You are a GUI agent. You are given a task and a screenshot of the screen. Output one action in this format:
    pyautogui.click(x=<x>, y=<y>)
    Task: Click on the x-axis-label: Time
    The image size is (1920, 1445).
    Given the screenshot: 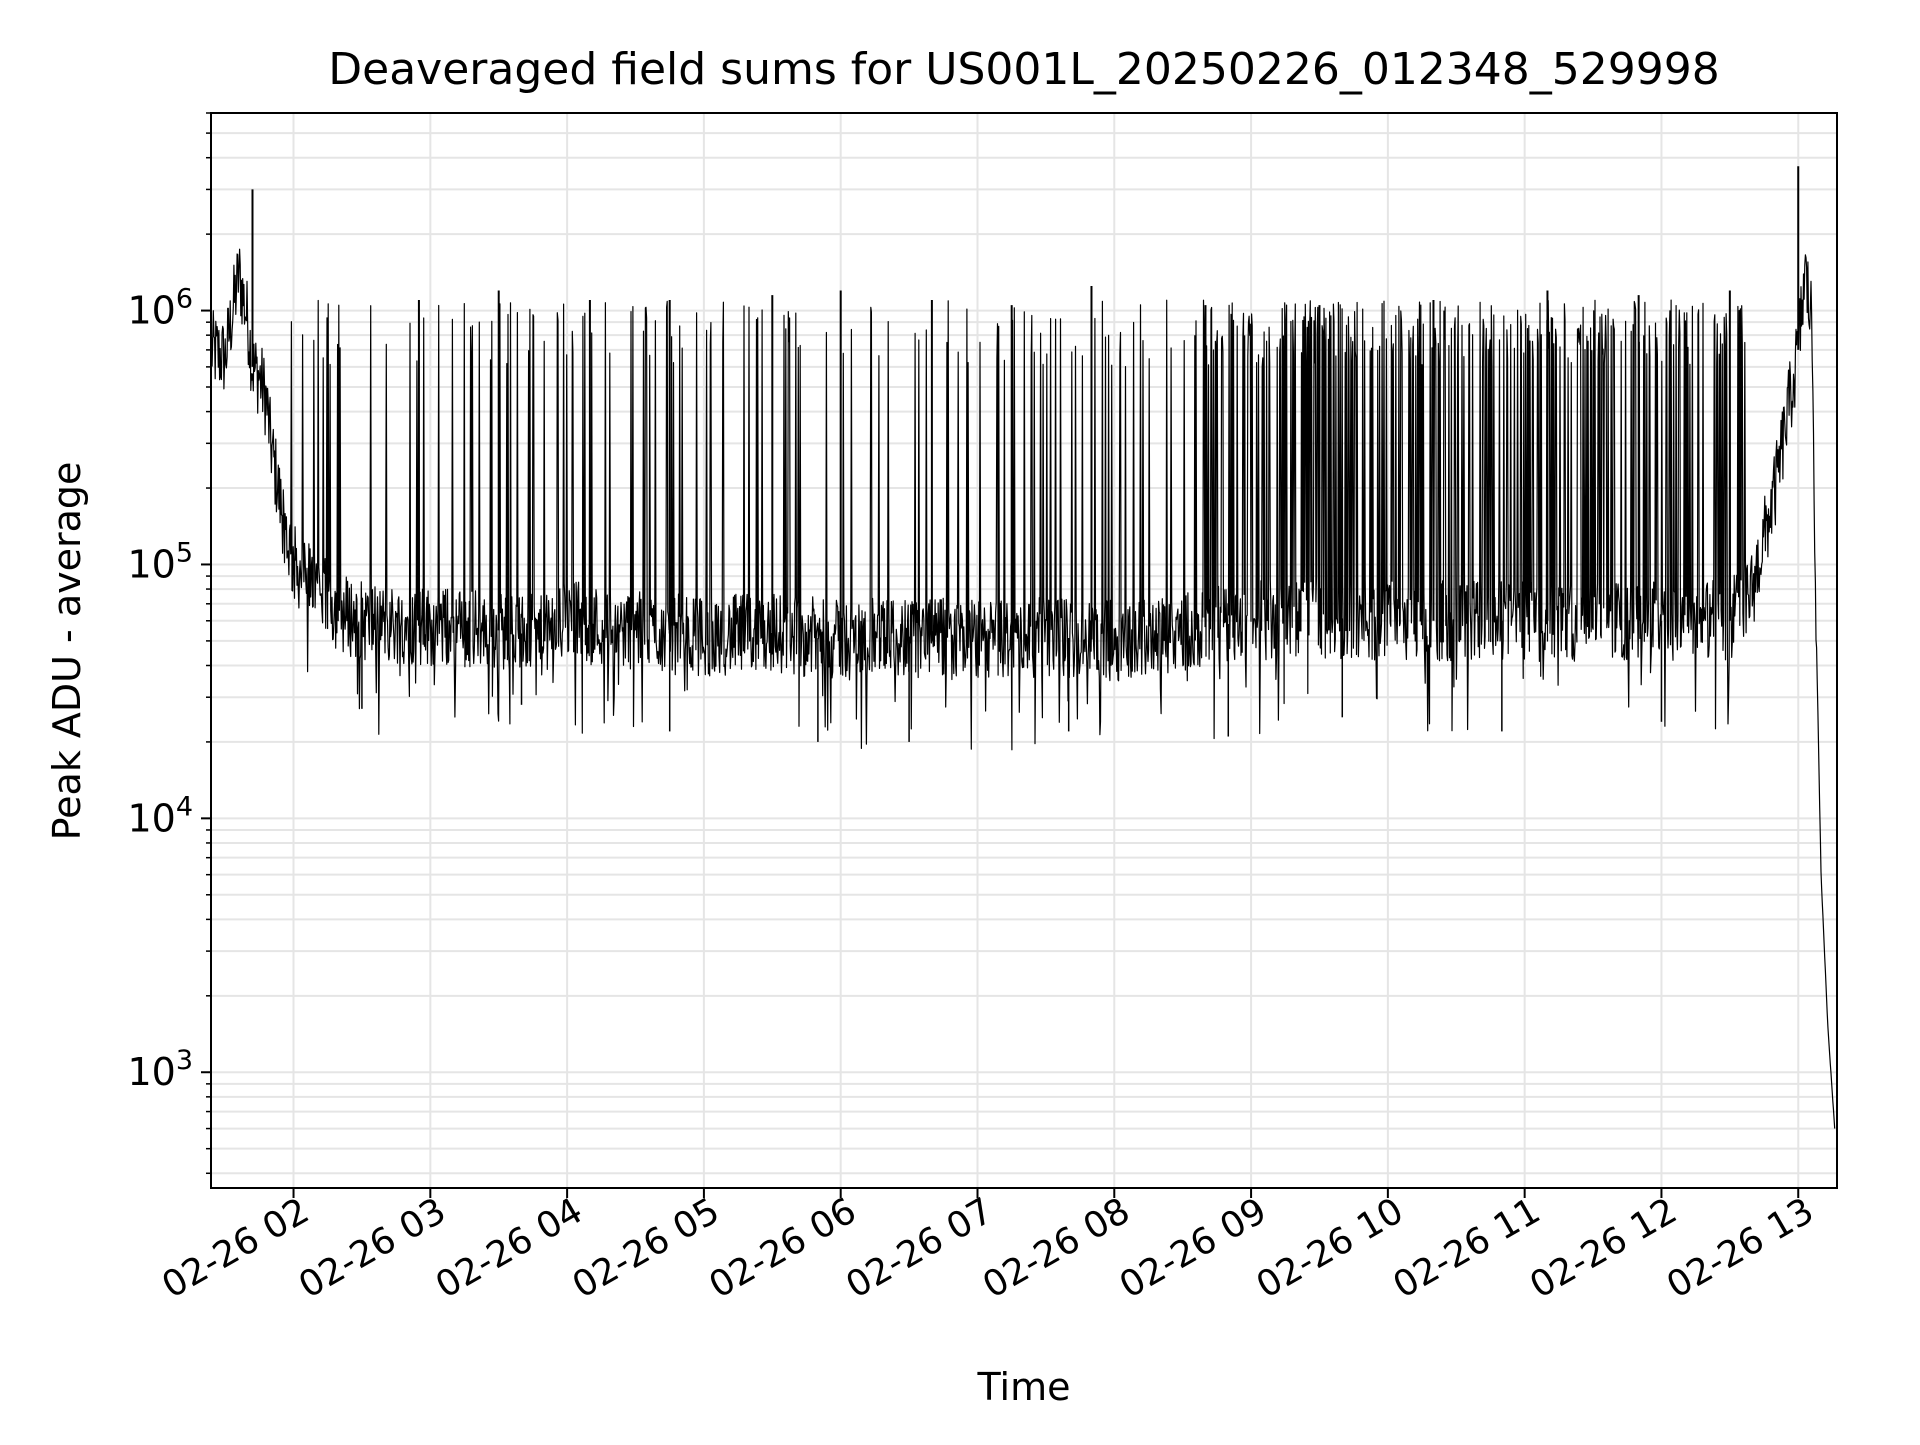 What is the action you would take?
    pyautogui.click(x=1024, y=1387)
    